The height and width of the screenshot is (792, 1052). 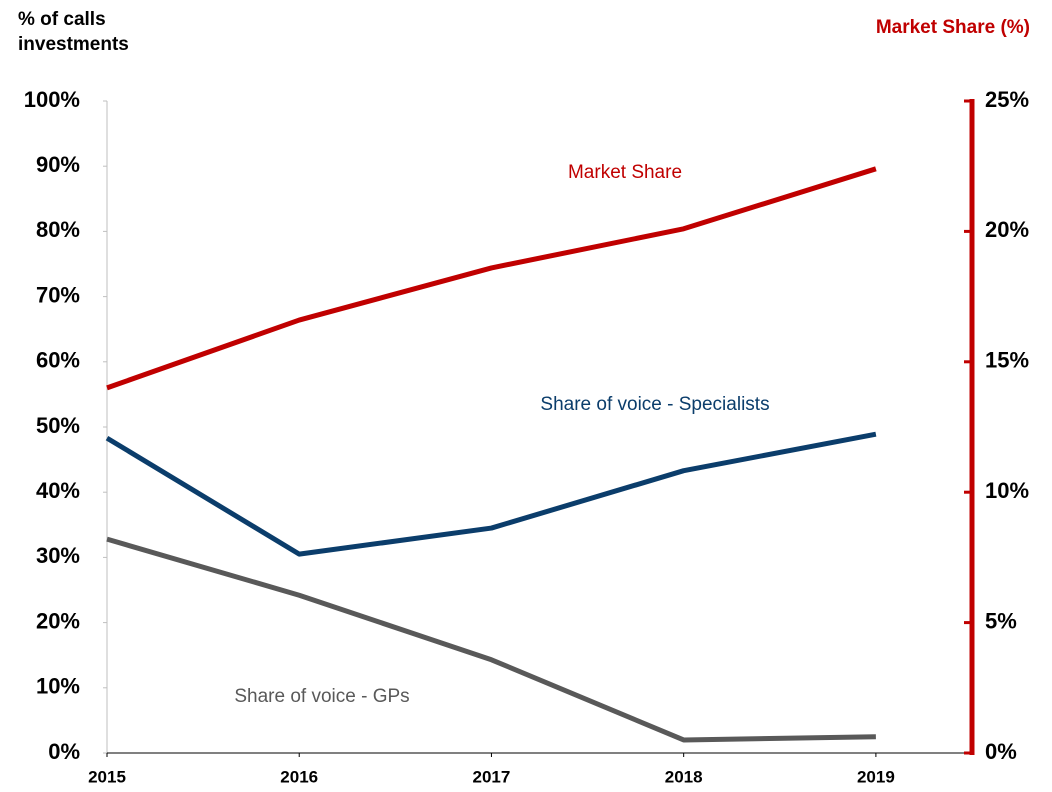 What do you see at coordinates (58, 620) in the screenshot?
I see `y-tick-label: 20%` at bounding box center [58, 620].